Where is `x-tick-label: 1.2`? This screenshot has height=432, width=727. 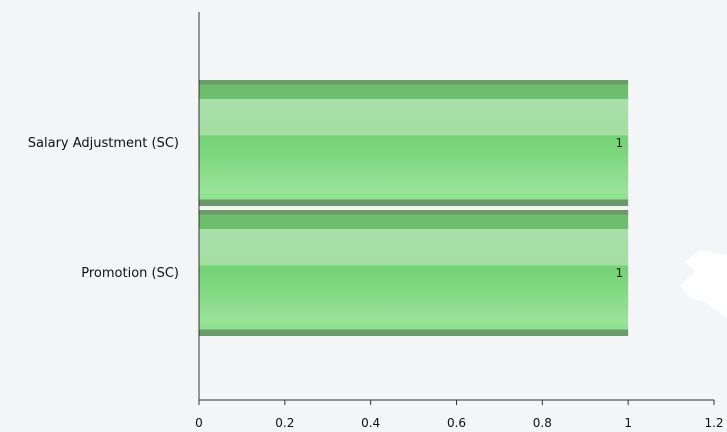
x-tick-label: 1.2 is located at coordinates (713, 423).